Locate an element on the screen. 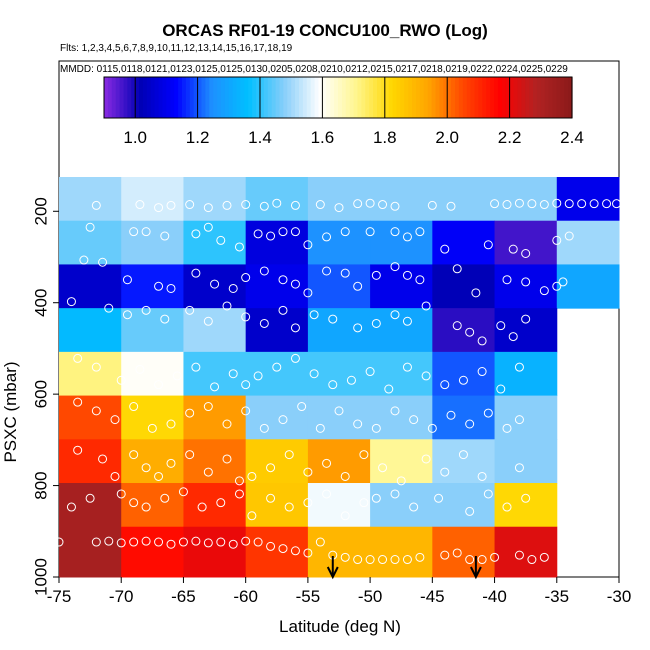 This screenshot has height=650, width=650. colorbar-tick-label: 2.2 is located at coordinates (510, 137).